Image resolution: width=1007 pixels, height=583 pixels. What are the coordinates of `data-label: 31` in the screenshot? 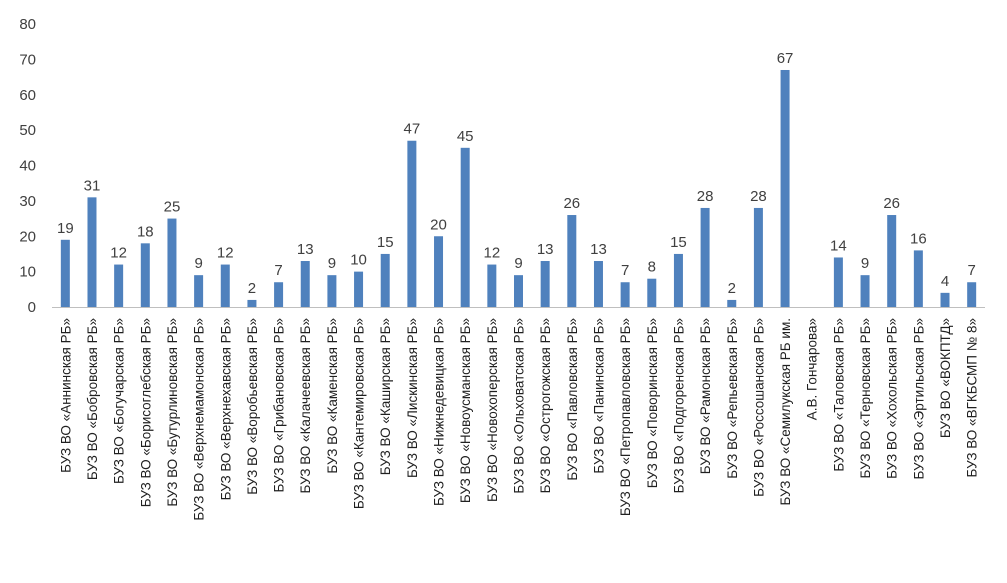 It's located at (92, 185).